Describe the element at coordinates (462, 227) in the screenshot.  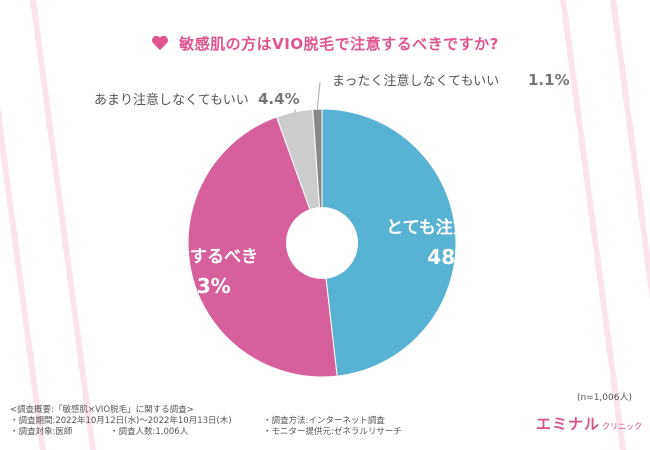
I see `slice-label: とても注意するべき` at that location.